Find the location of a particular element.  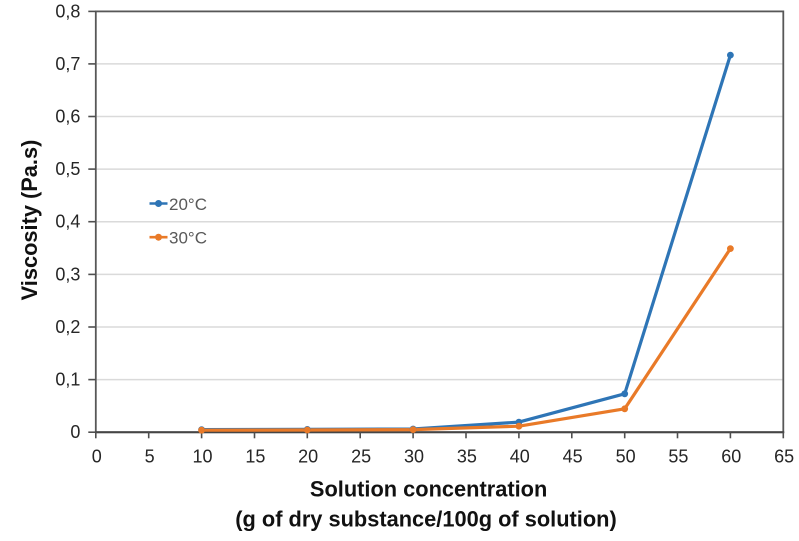

svg-text: 0,4 is located at coordinates (67, 222).